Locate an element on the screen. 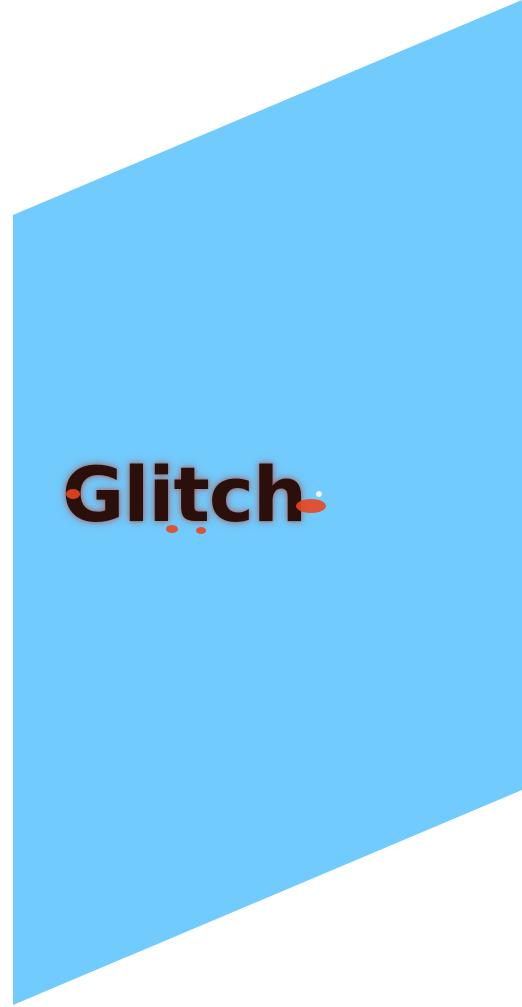 Image resolution: width=522 pixels, height=1007 pixels. logo-eye-icon is located at coordinates (319, 494).